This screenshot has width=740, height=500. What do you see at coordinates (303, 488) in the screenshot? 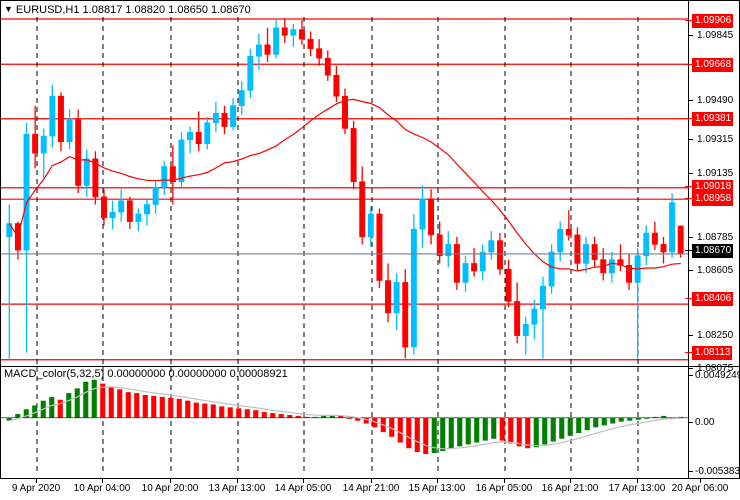
I see `time-tick-label: 14 Apr 05:00` at bounding box center [303, 488].